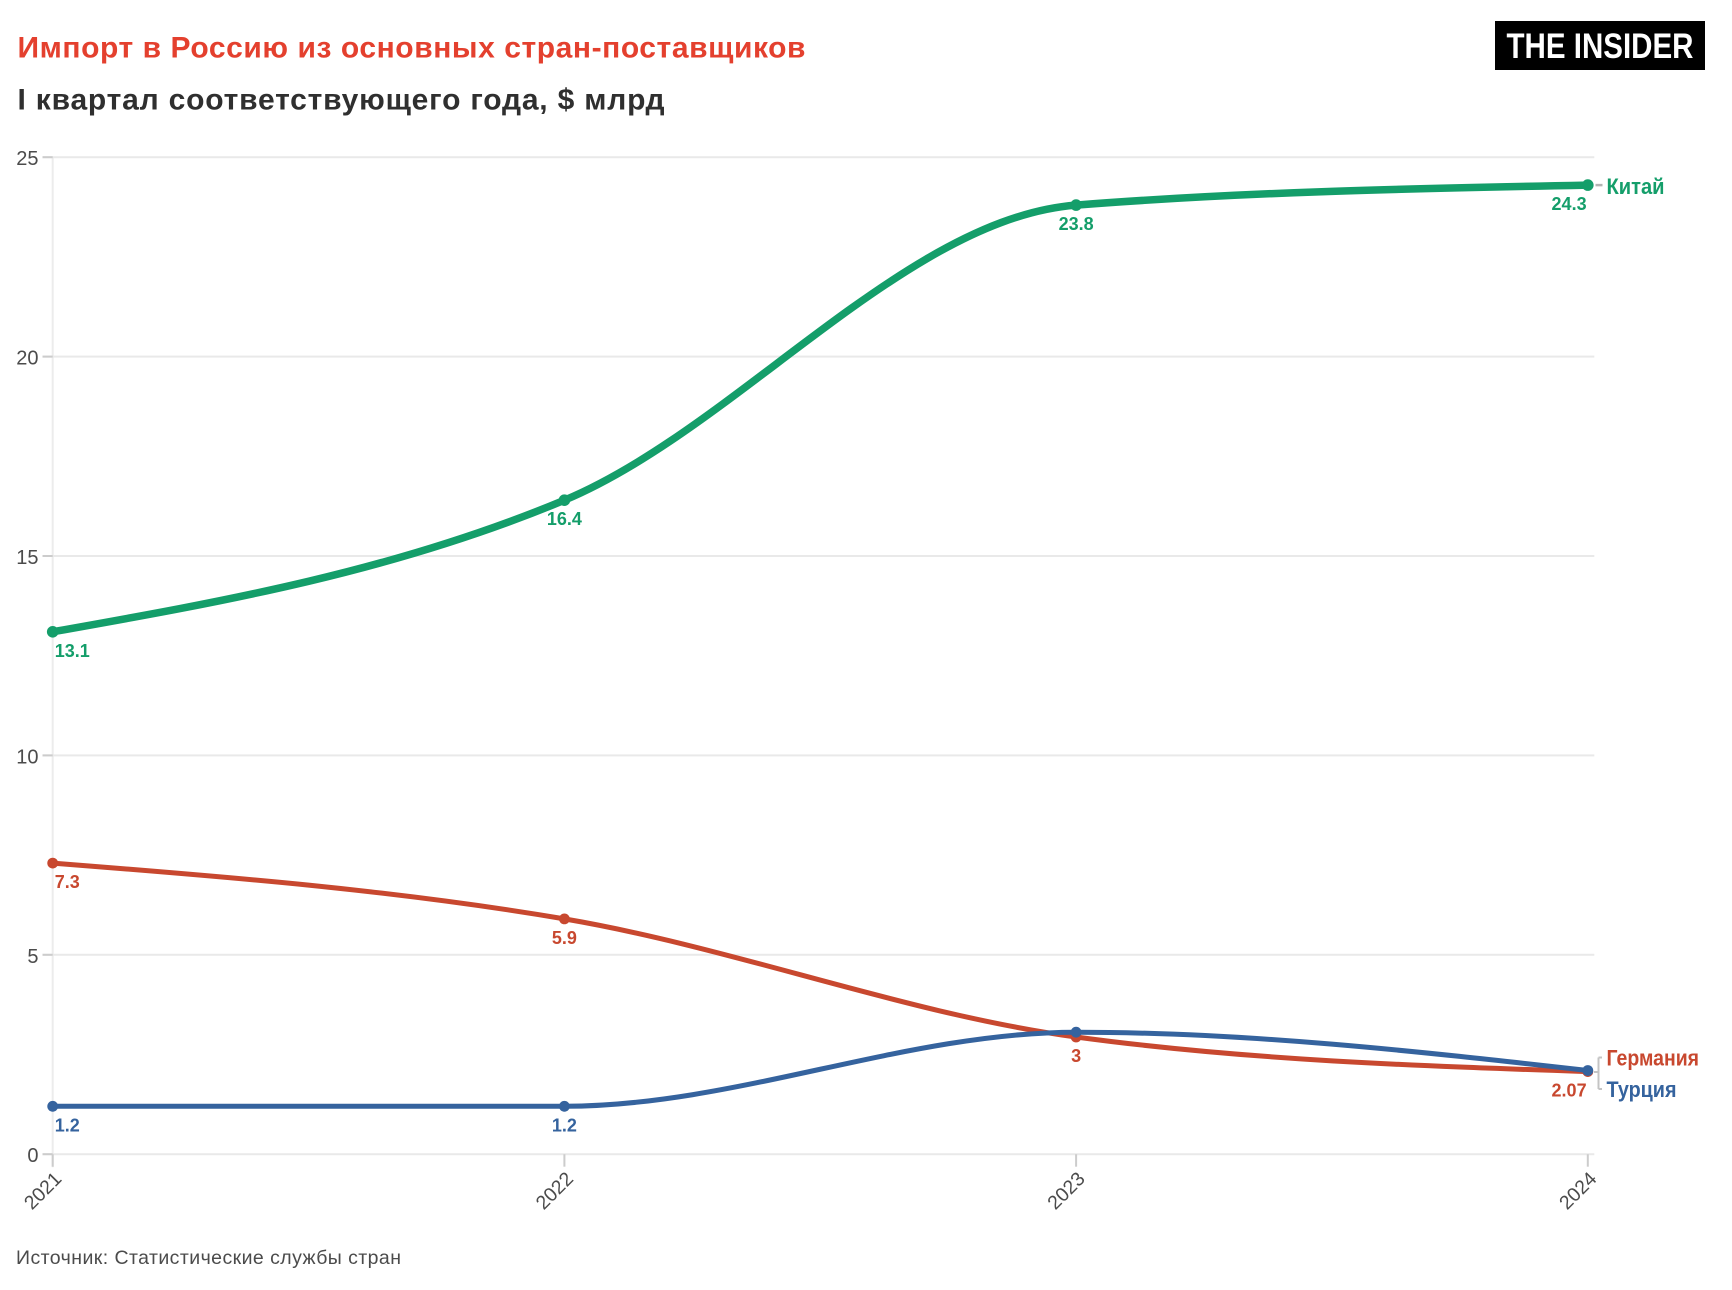  What do you see at coordinates (1636, 186) in the screenshot?
I see `svg-text: Китай` at bounding box center [1636, 186].